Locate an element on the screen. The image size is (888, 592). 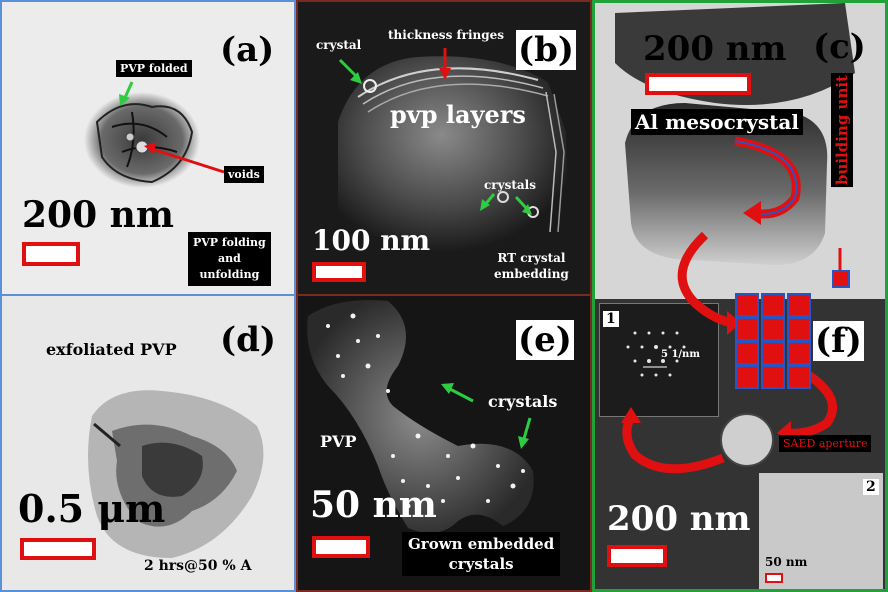
panel-d-scale-text: 0.5 μm is located at coordinates (92, 508).